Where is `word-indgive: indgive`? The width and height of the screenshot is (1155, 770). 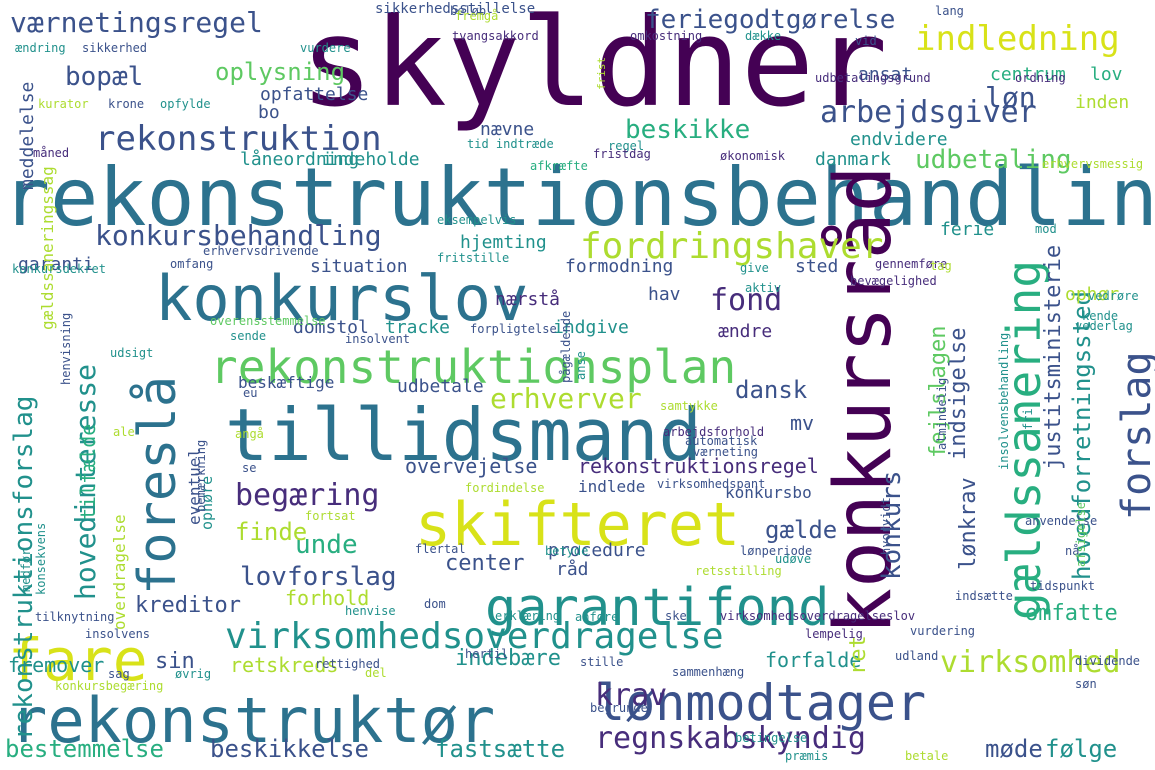
word-indgive: indgive is located at coordinates (591, 327).